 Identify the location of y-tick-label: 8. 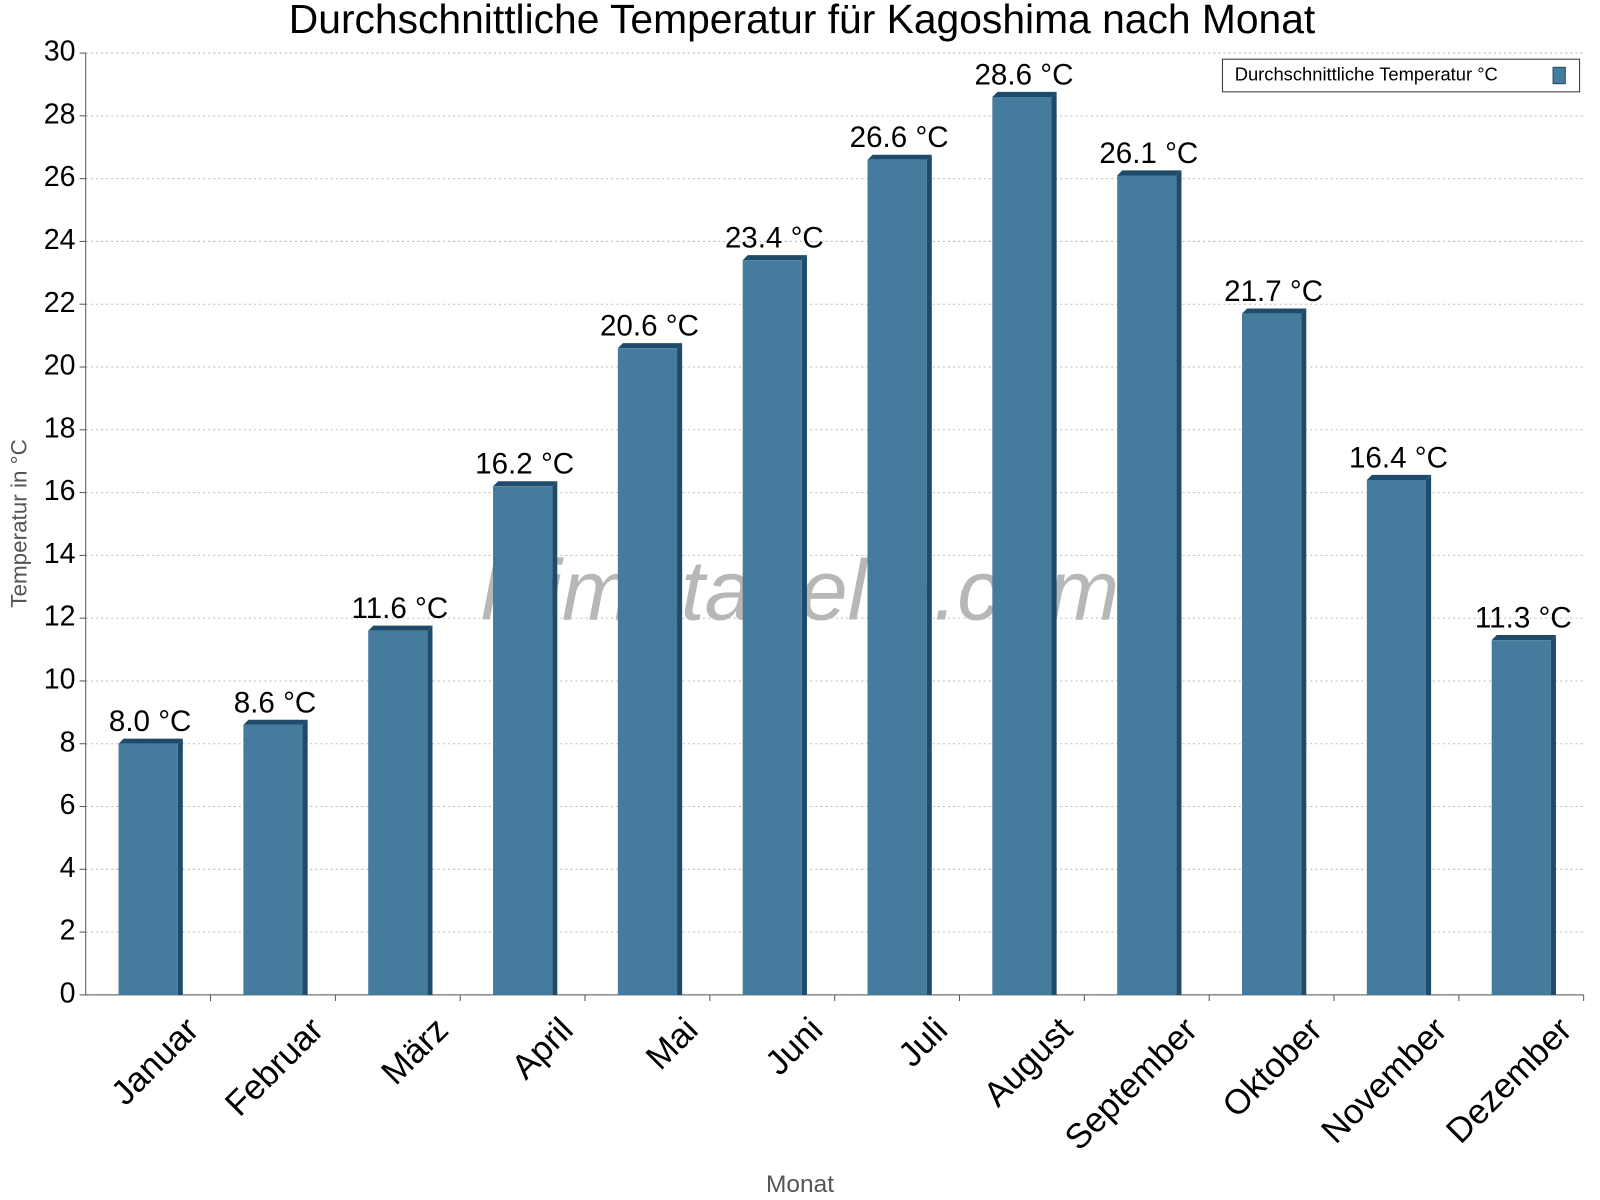
(68, 742).